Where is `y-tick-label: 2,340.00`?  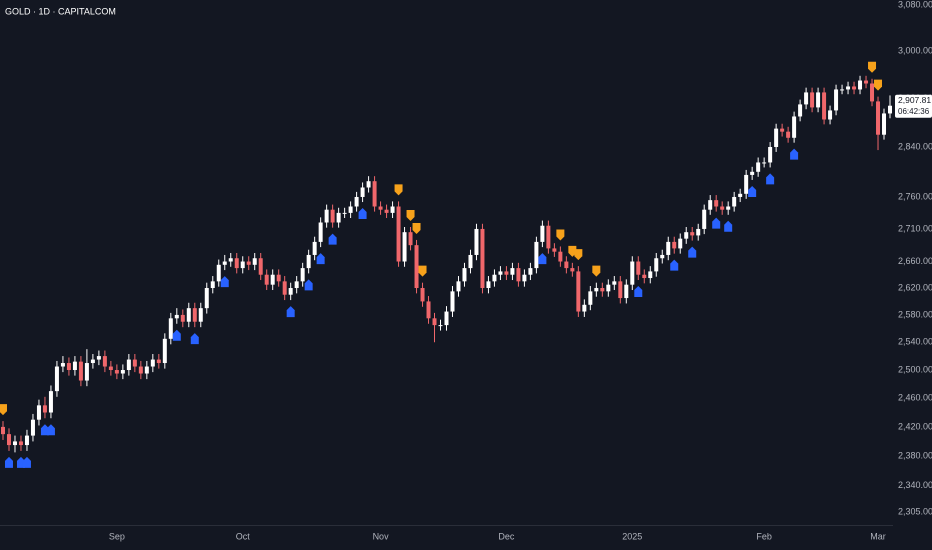
y-tick-label: 2,340.00 is located at coordinates (915, 485).